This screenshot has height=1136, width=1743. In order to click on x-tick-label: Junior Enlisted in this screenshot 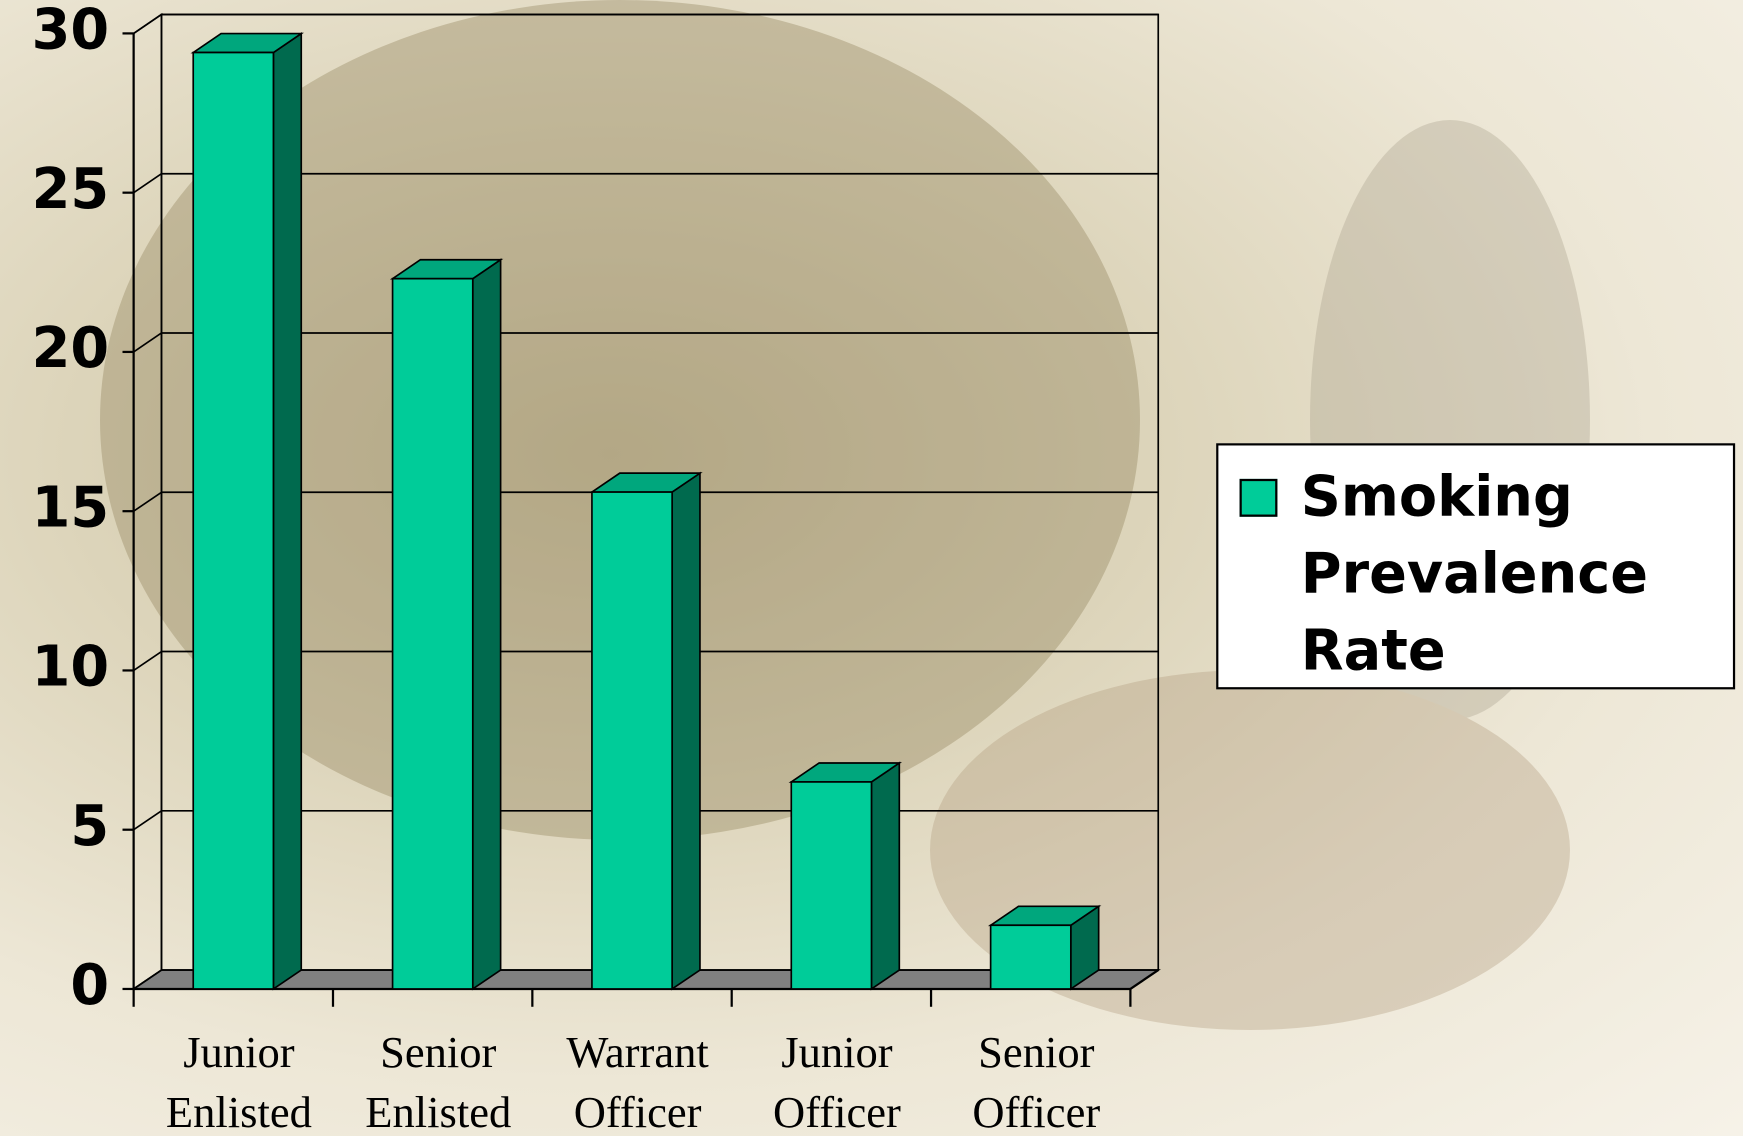, I will do `click(238, 1081)`.